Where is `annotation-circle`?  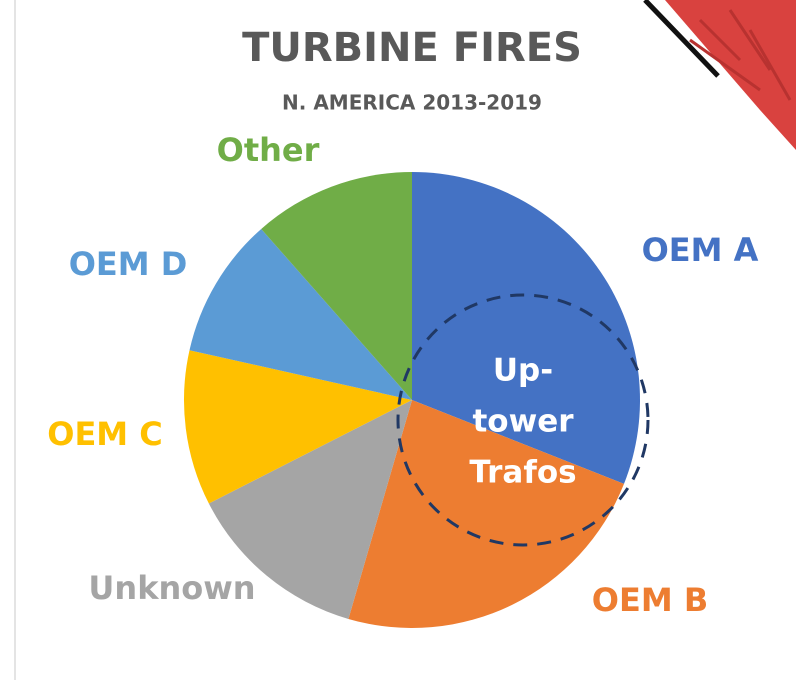
annotation-circle is located at coordinates (523, 420).